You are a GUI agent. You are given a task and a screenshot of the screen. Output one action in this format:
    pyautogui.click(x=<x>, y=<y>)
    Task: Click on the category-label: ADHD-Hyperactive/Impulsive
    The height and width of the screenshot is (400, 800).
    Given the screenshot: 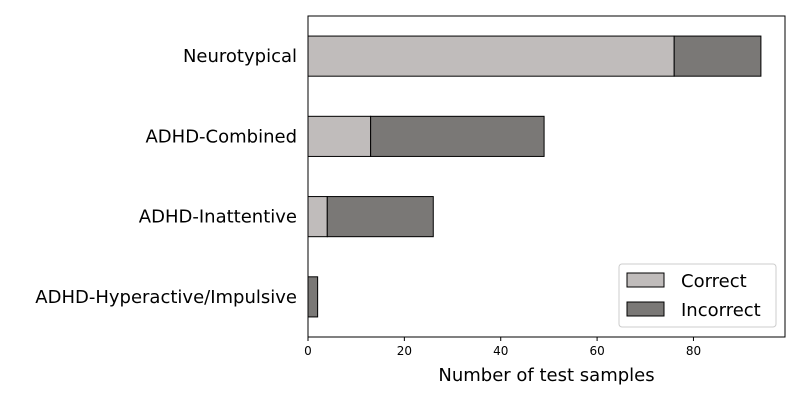 What is the action you would take?
    pyautogui.click(x=166, y=297)
    